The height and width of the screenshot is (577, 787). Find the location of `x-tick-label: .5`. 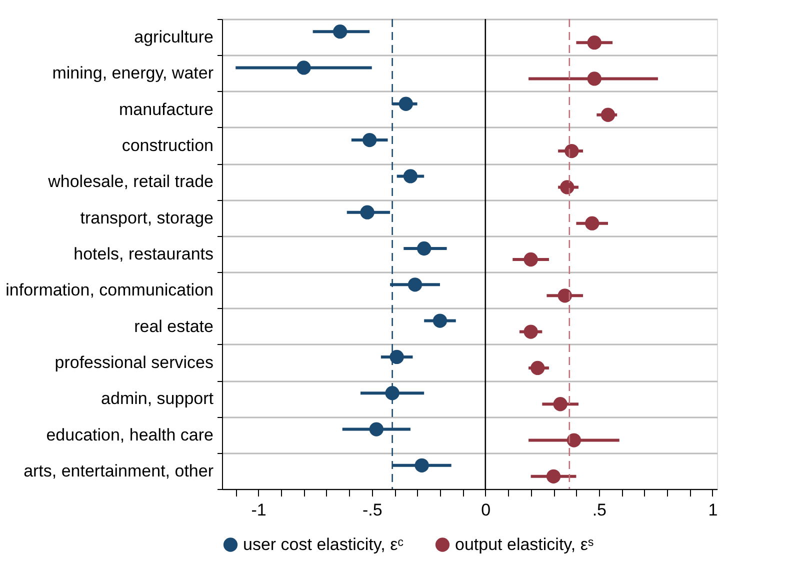

x-tick-label: .5 is located at coordinates (599, 510).